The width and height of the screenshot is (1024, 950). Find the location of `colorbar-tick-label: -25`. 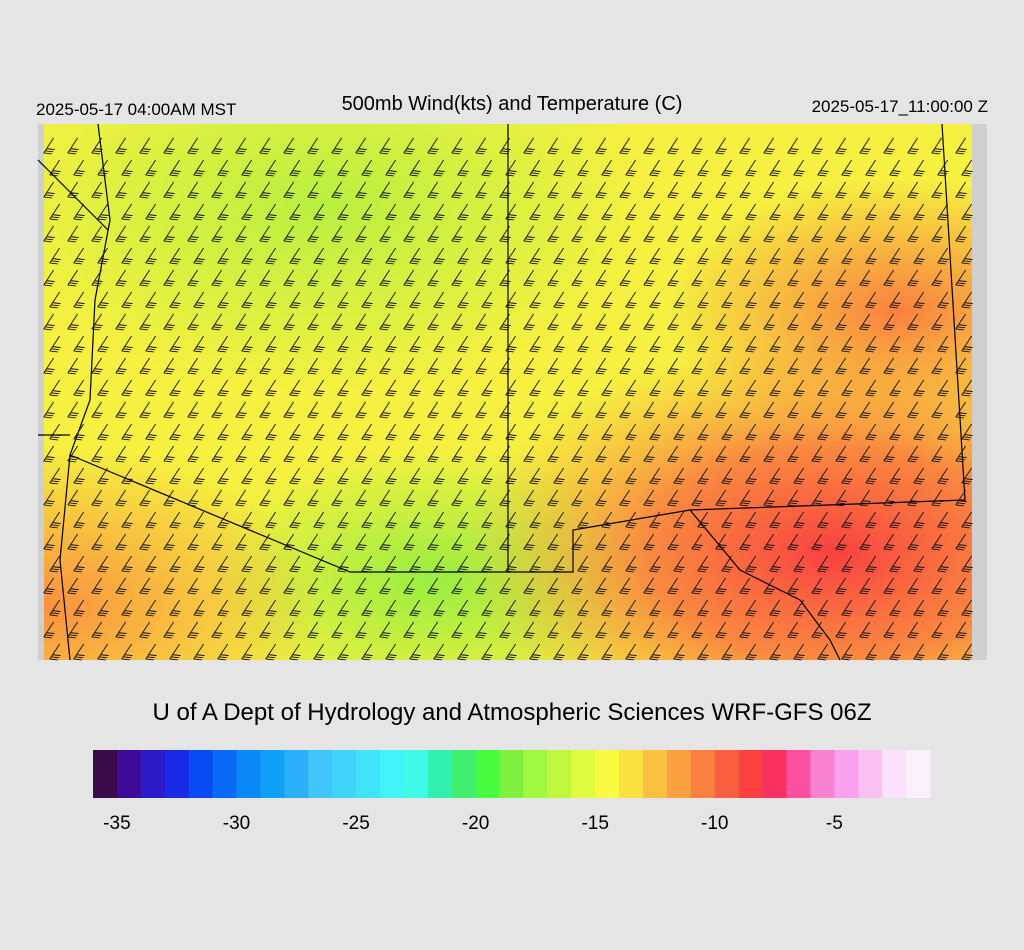

colorbar-tick-label: -25 is located at coordinates (355, 823).